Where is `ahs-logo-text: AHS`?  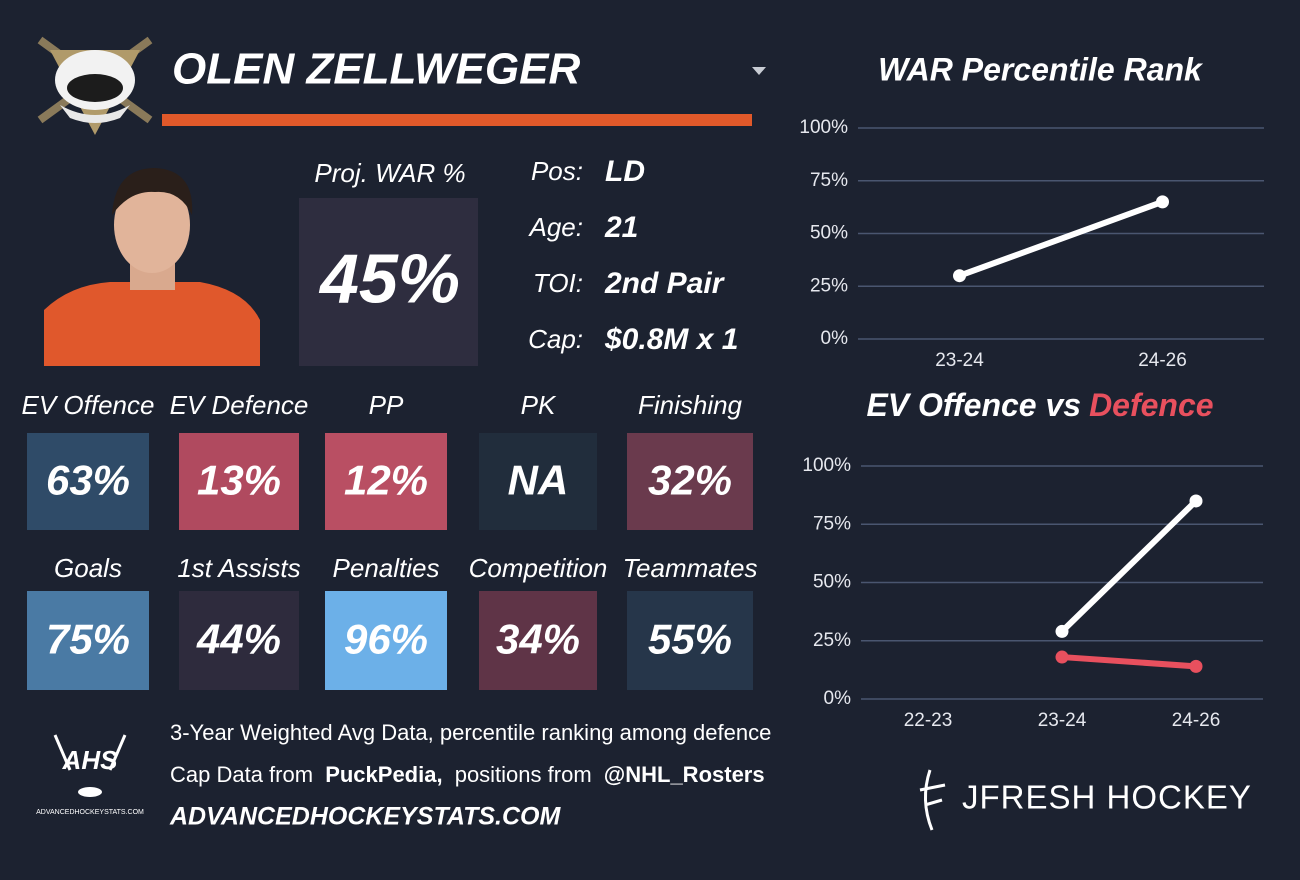 ahs-logo-text: AHS is located at coordinates (90, 760).